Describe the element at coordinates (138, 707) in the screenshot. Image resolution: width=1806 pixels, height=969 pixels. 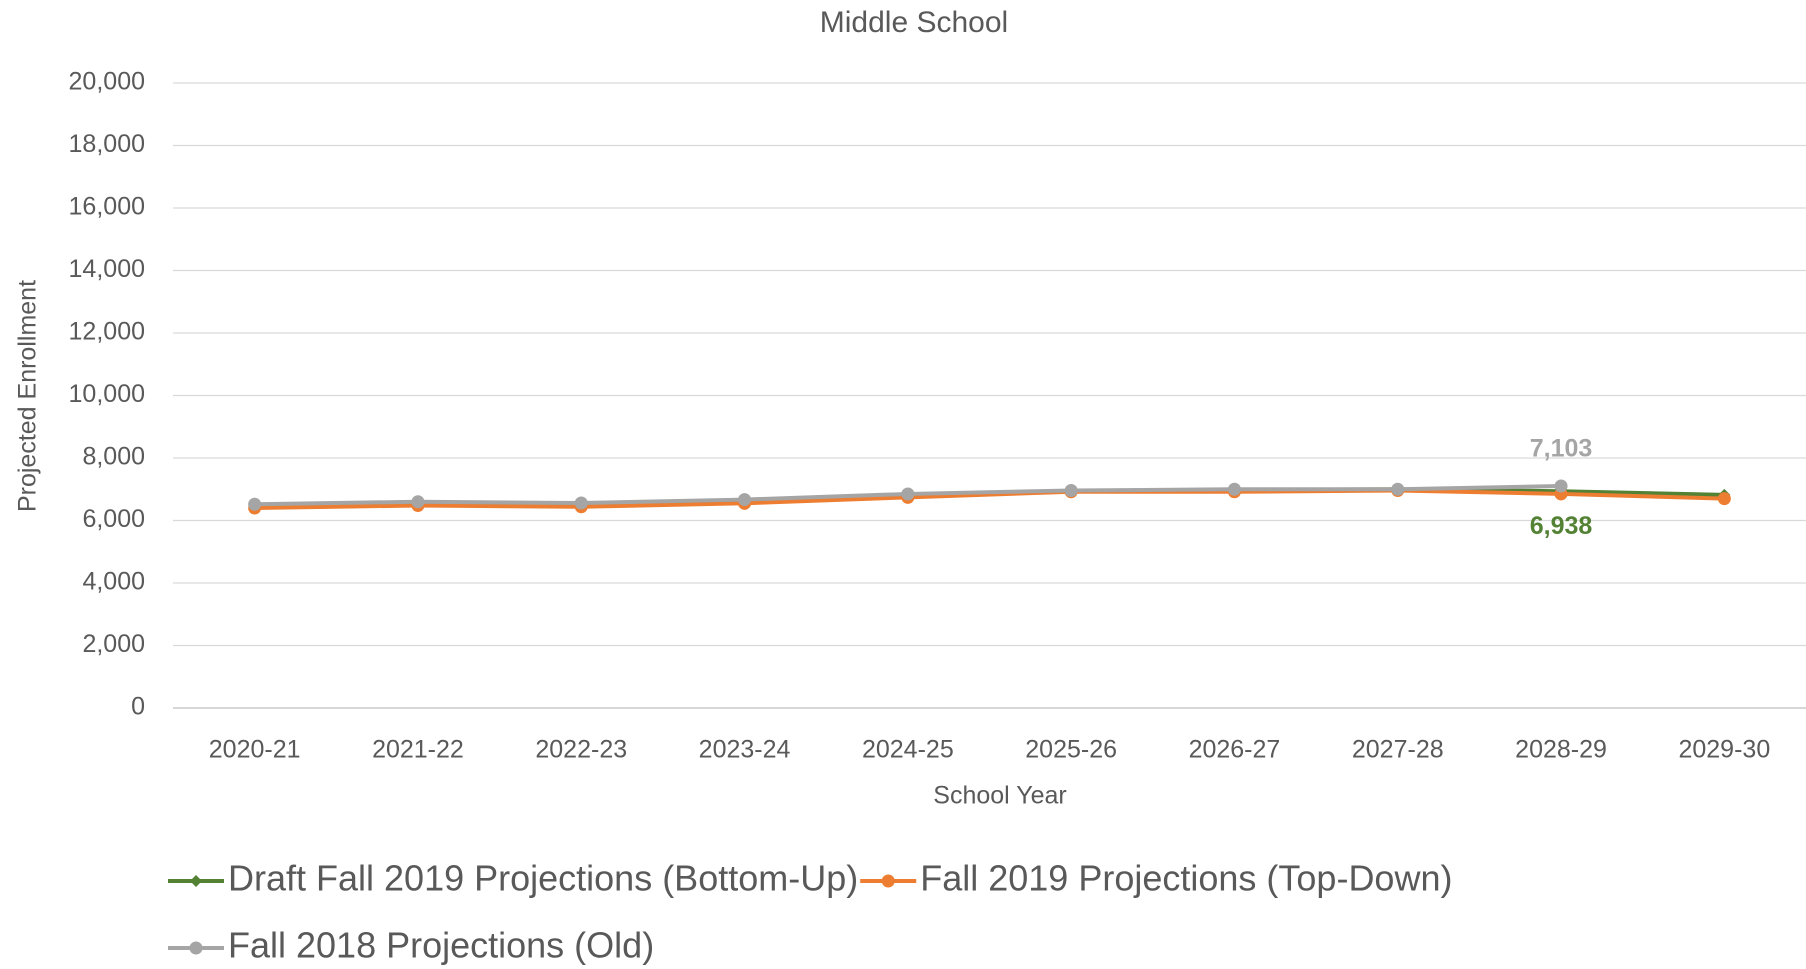
I see `y-tick-label: 0` at that location.